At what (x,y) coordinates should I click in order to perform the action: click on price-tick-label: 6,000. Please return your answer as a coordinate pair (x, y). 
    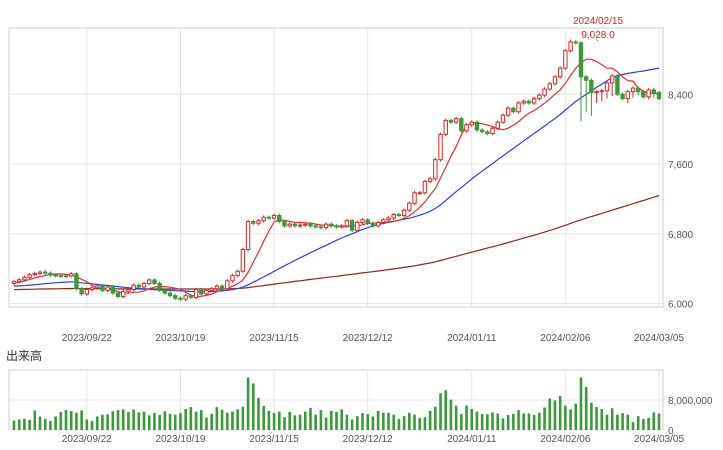
    Looking at the image, I should click on (680, 305).